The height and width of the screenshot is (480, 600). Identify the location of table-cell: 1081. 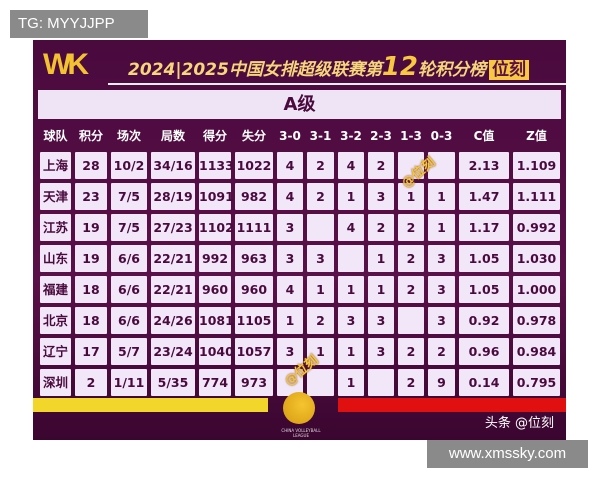
(216, 320).